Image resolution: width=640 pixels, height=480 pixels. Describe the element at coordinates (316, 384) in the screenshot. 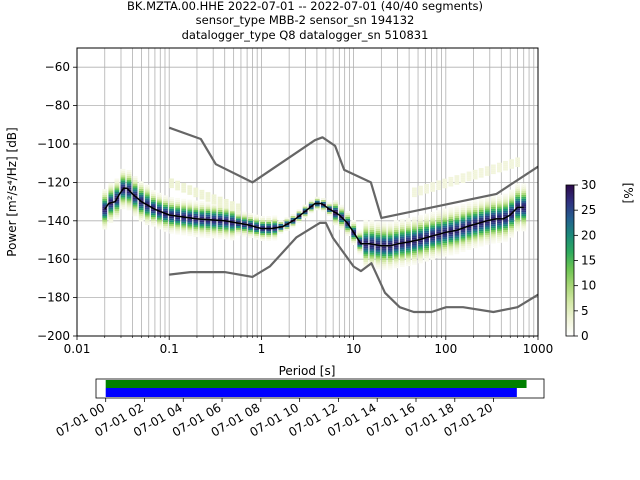

I see `data-coverage-bar` at that location.